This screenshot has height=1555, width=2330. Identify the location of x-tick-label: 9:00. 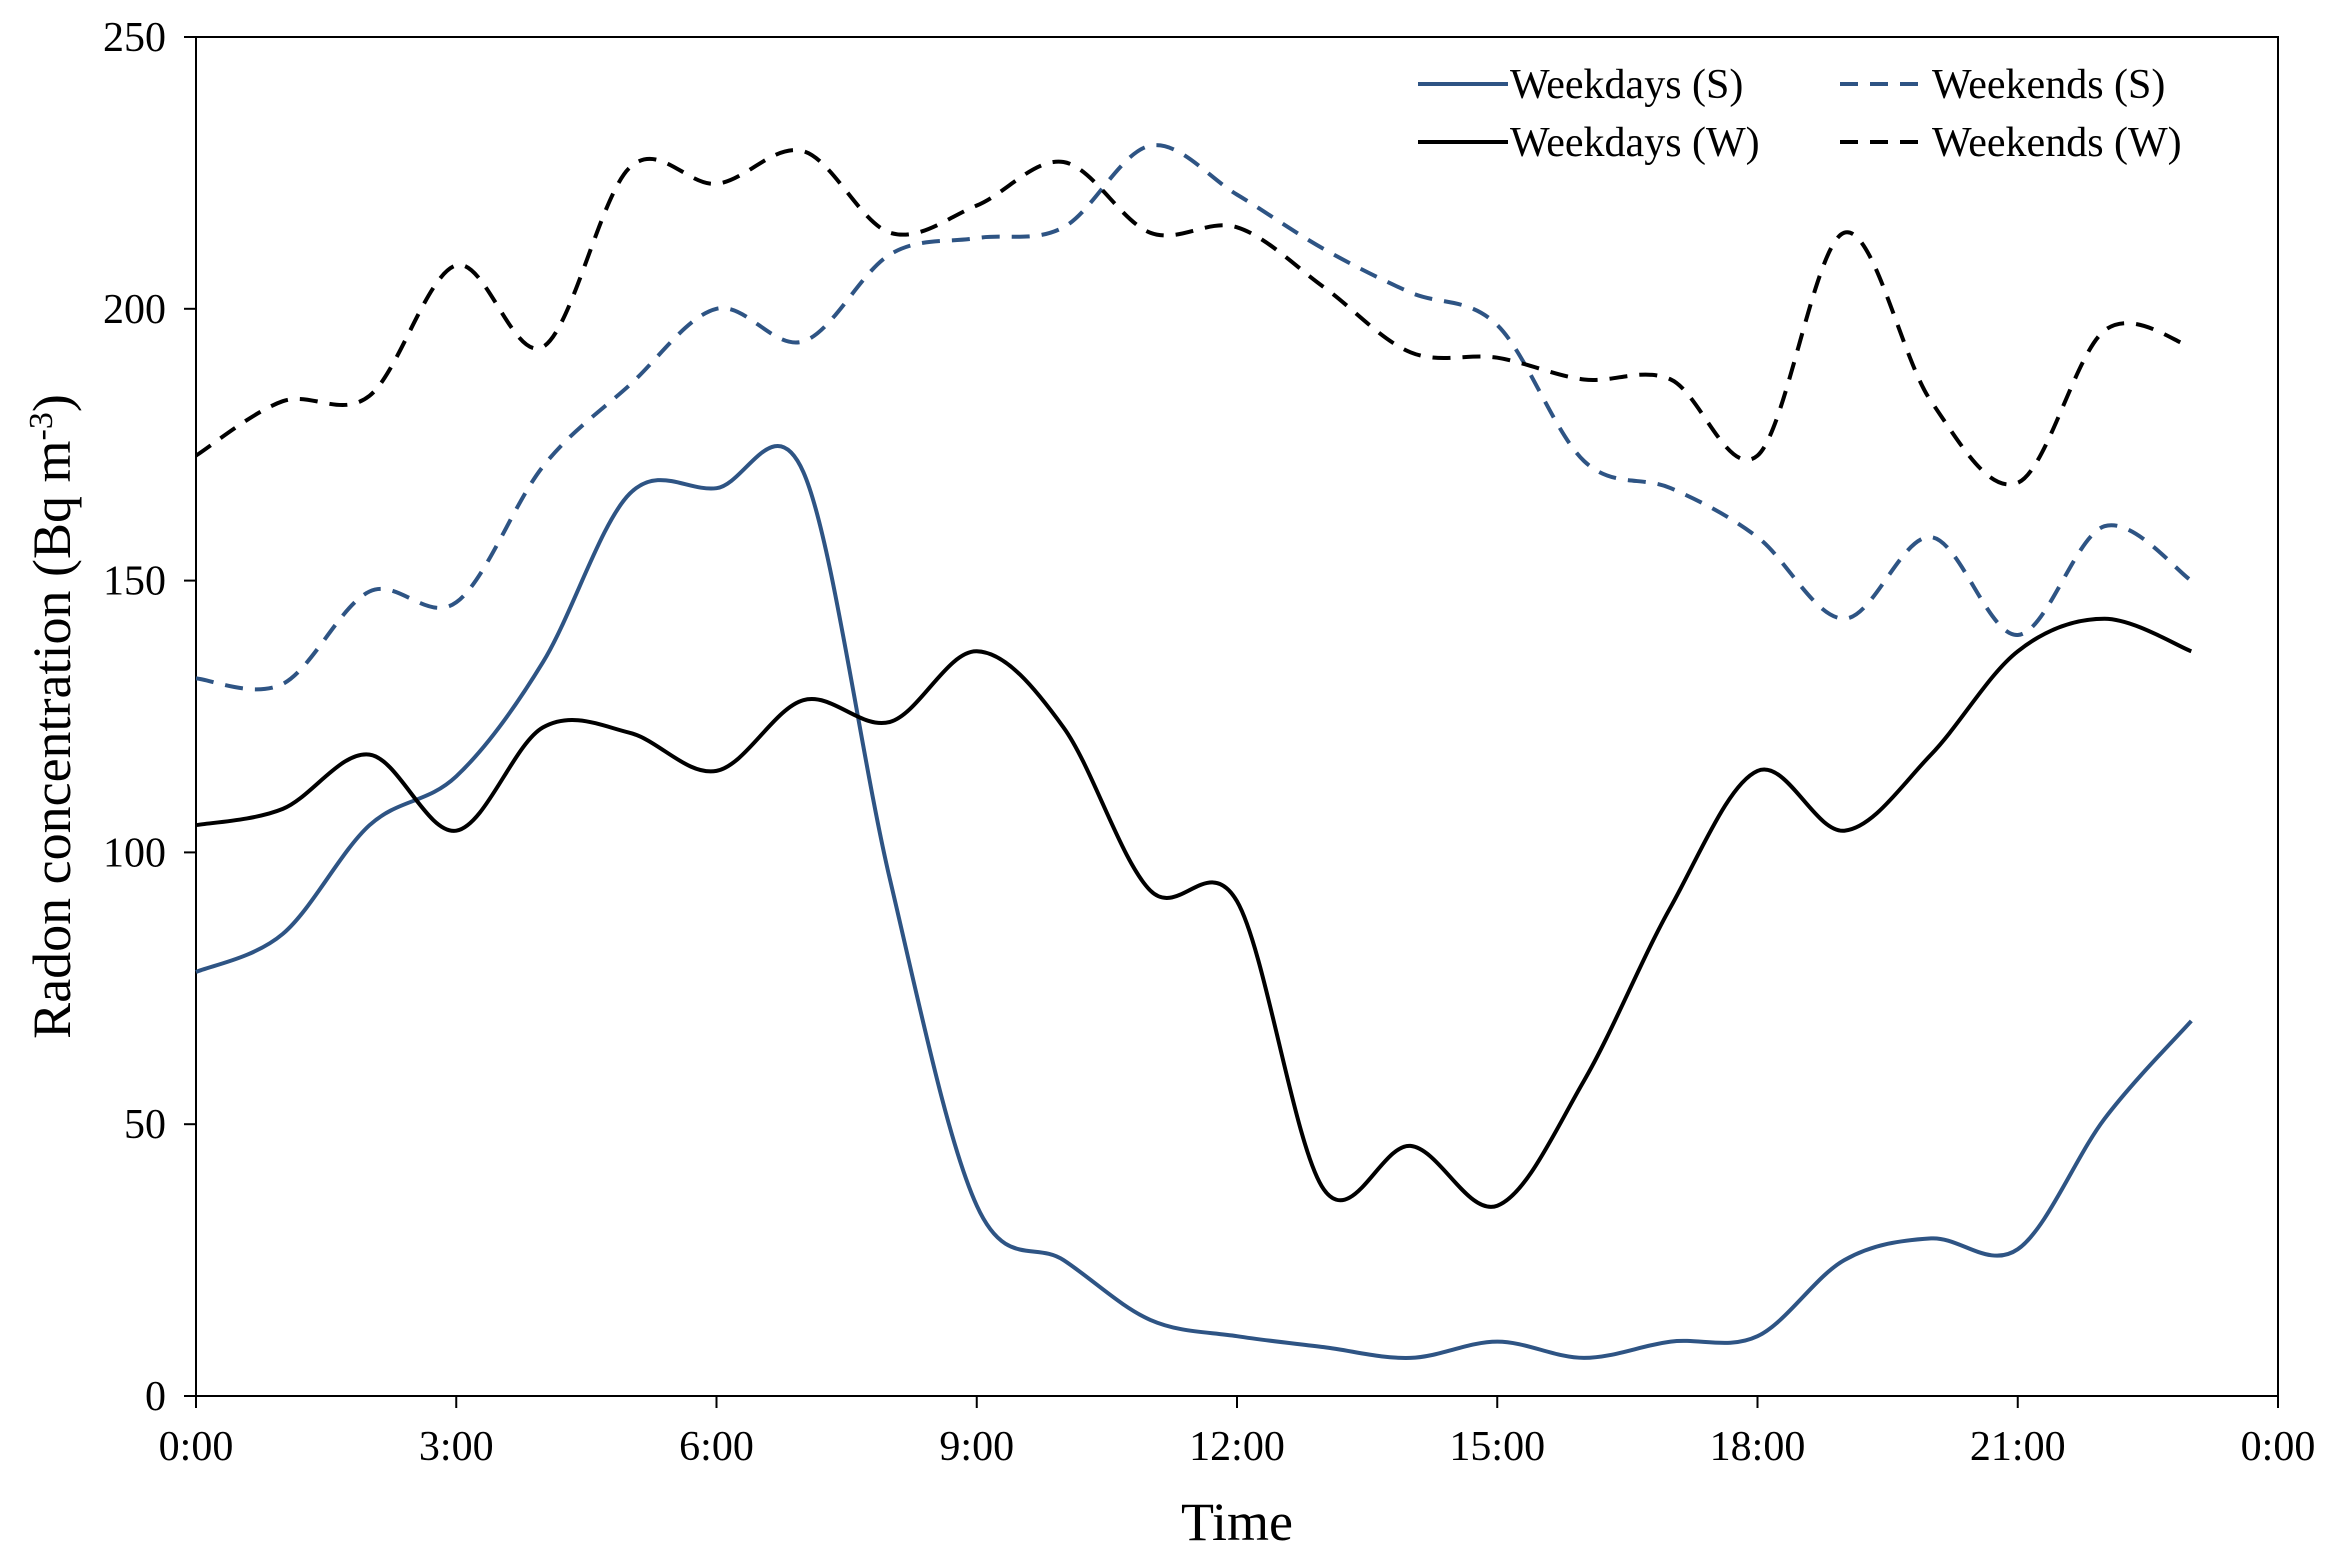
(976, 1447).